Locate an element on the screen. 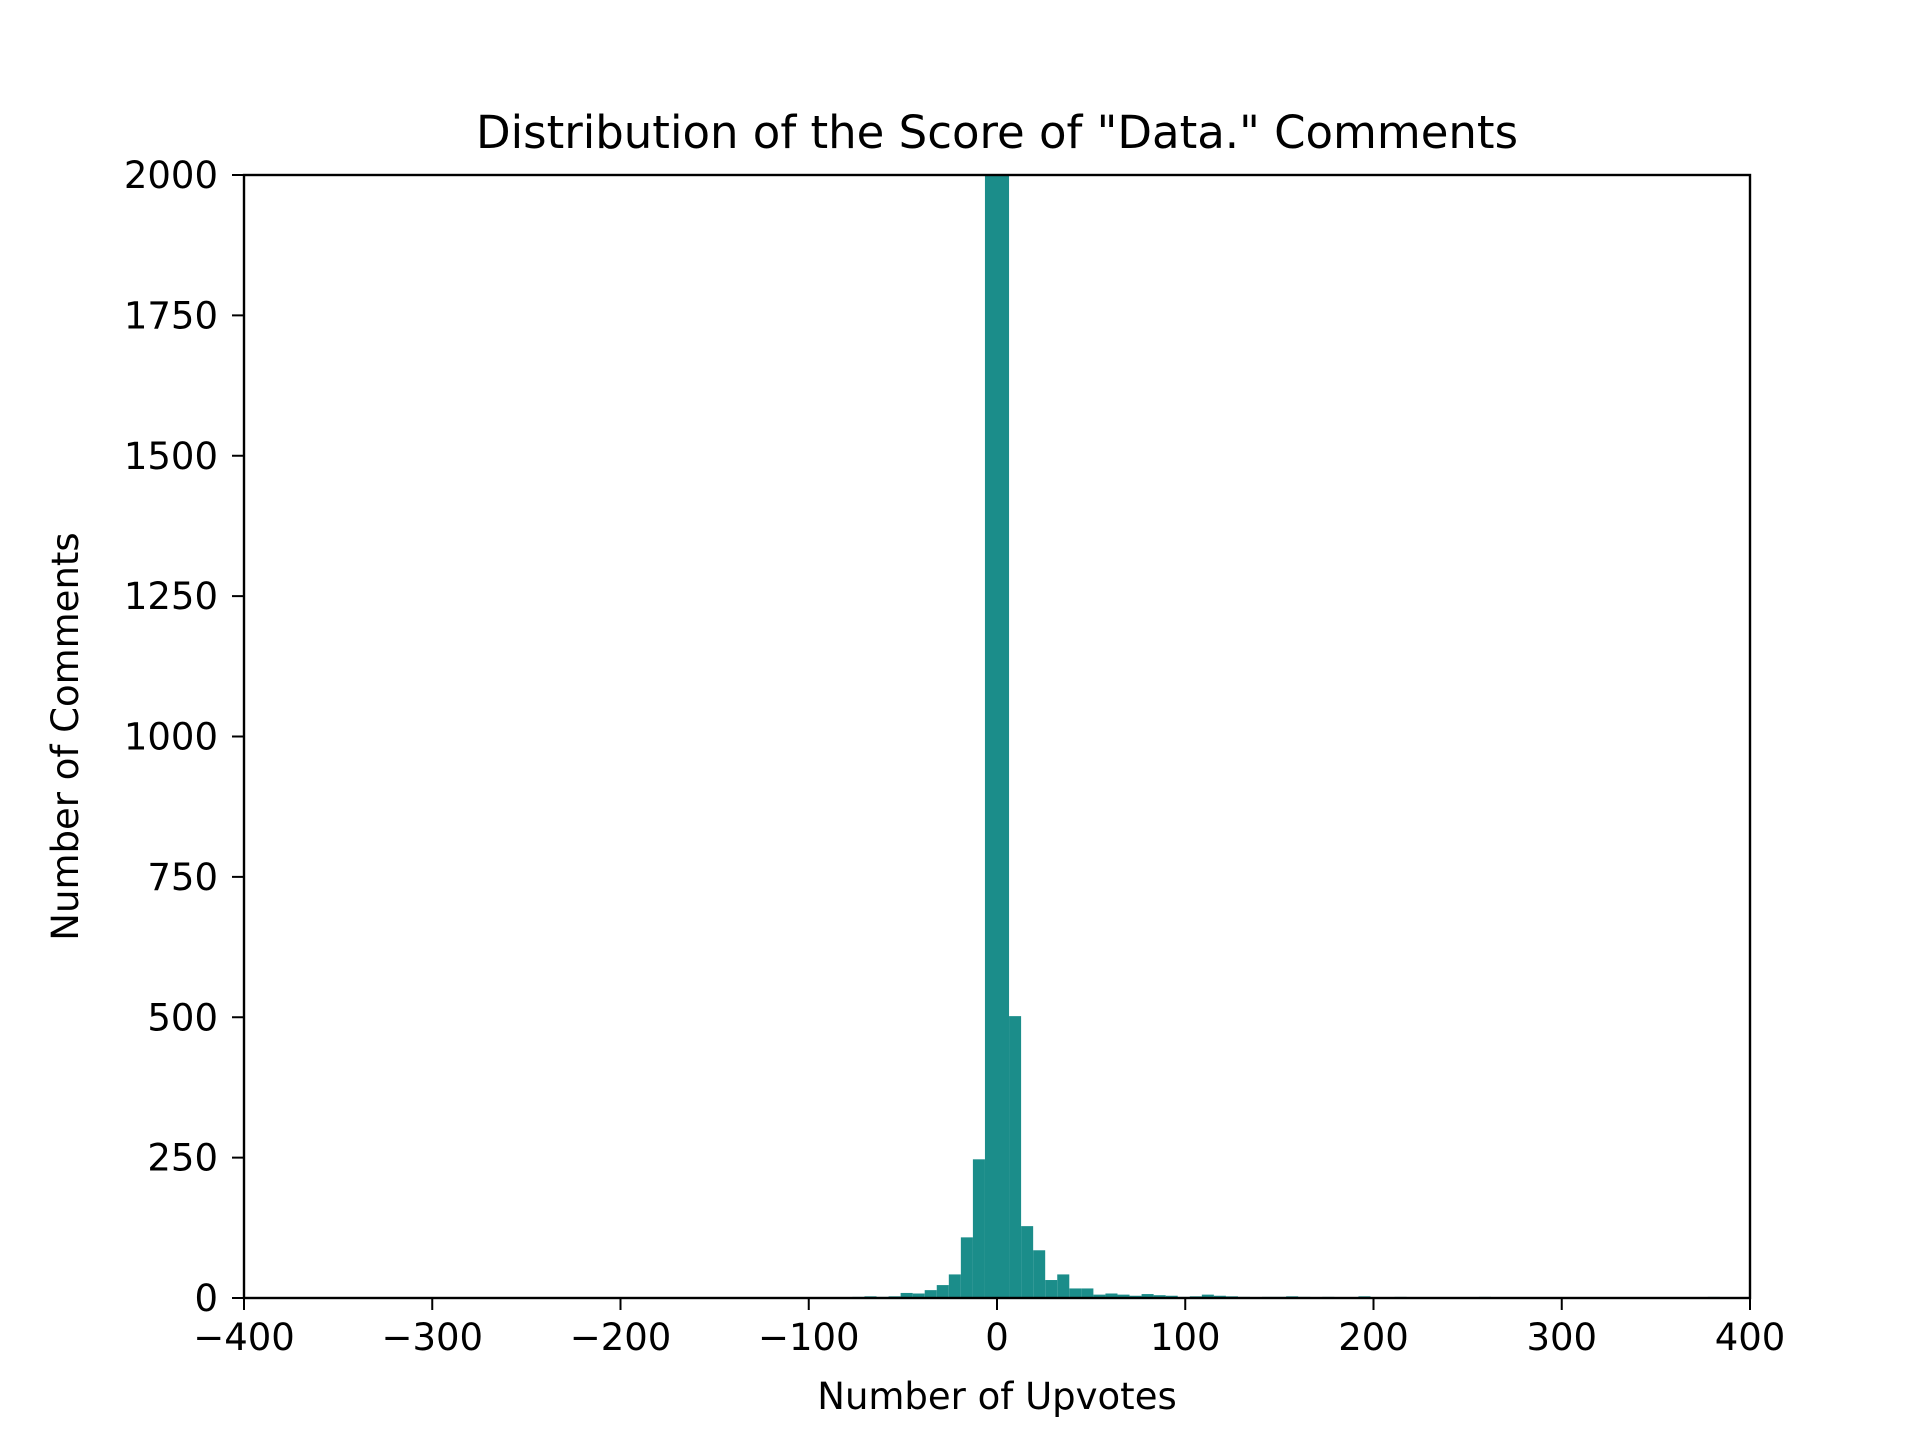 This screenshot has width=1920, height=1440. y-tick-label: 500 is located at coordinates (182, 1017).